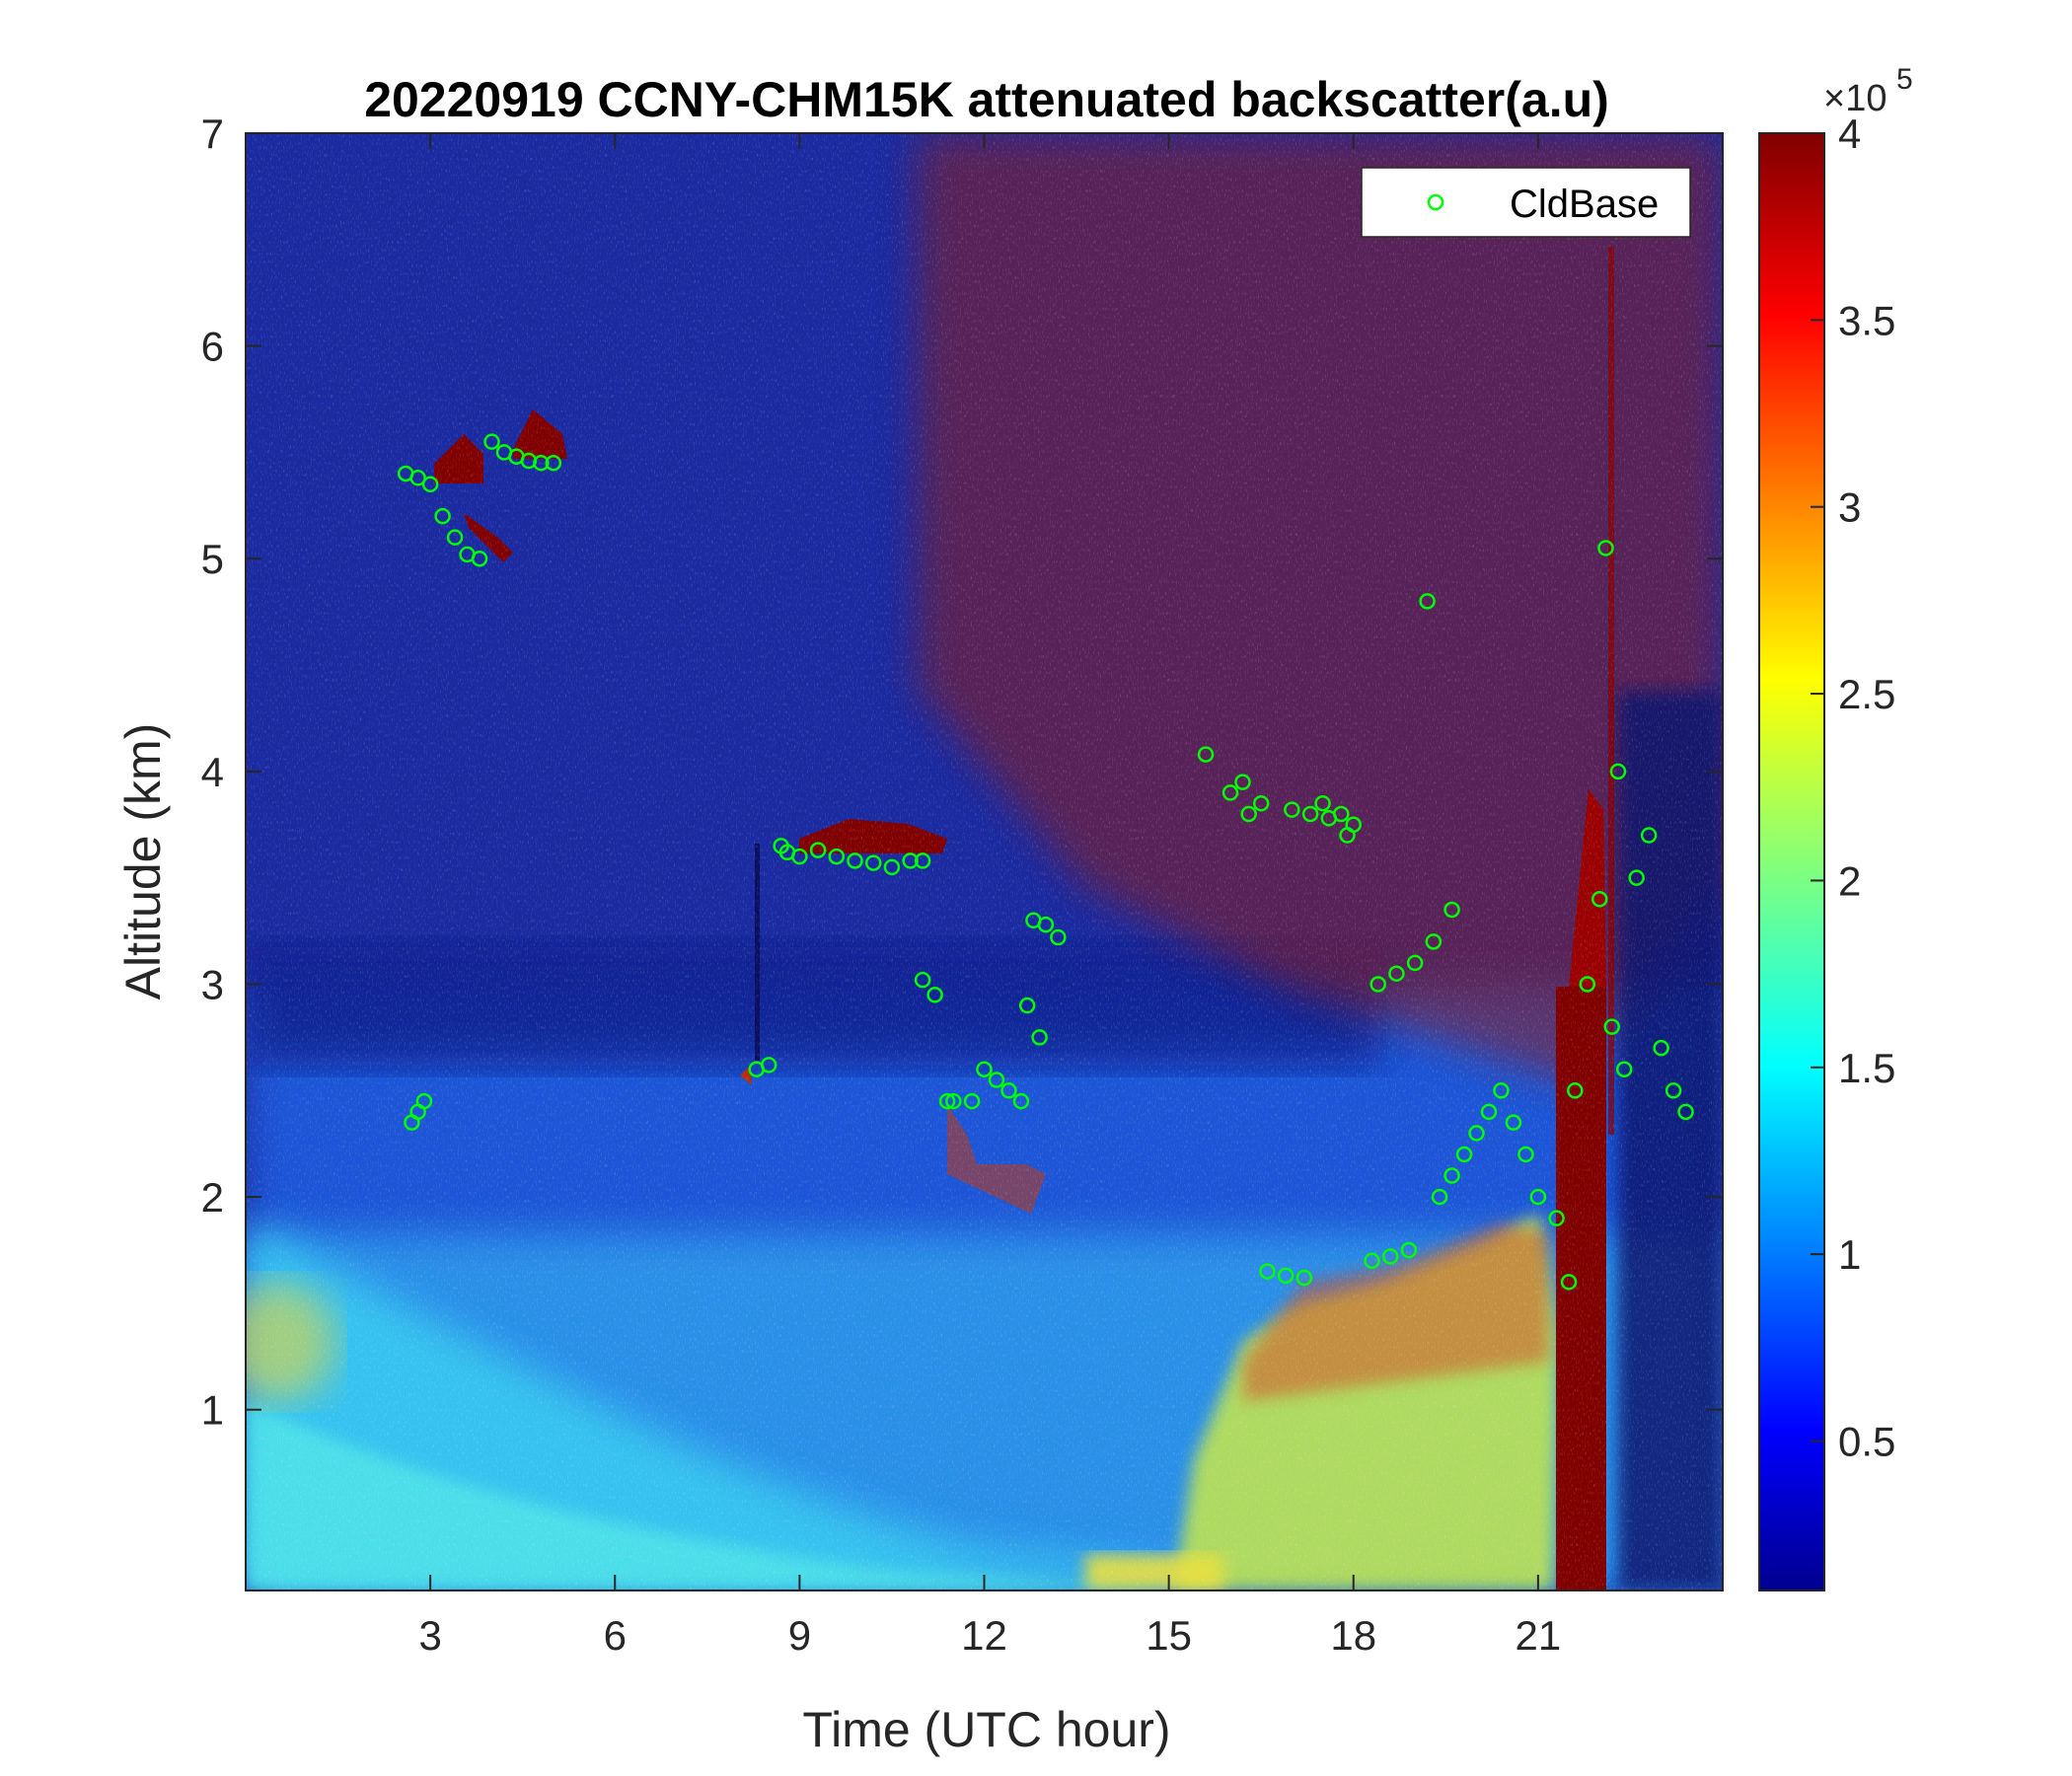 The width and height of the screenshot is (2072, 1776). I want to click on y-tick-label: 1, so click(213, 1410).